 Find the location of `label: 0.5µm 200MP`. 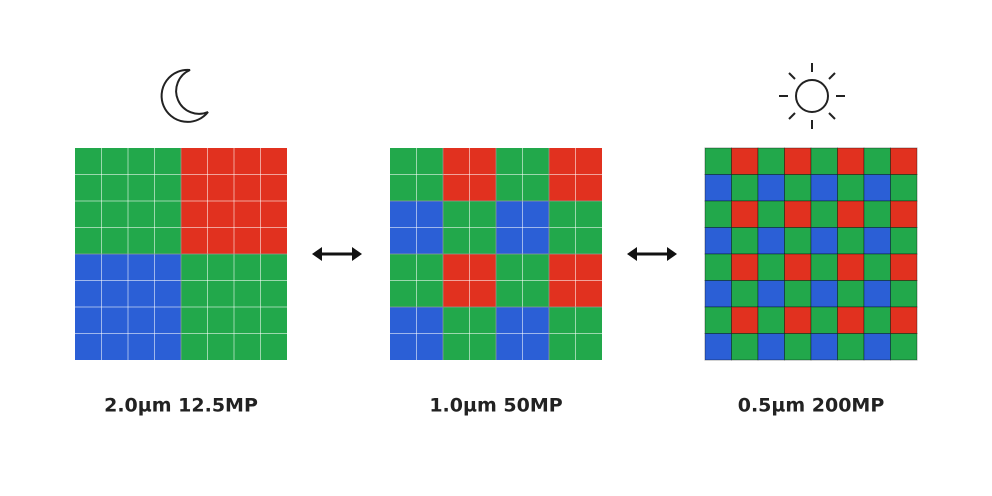

label: 0.5µm 200MP is located at coordinates (811, 406).